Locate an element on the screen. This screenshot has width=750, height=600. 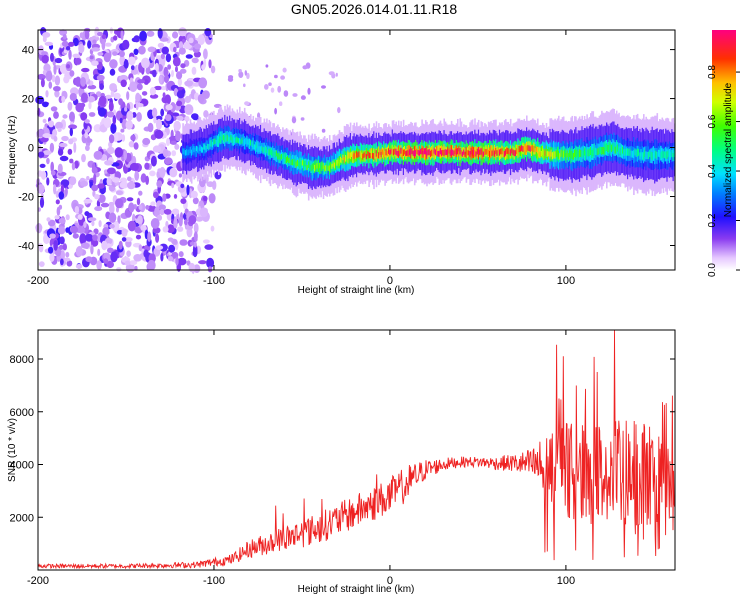
colorbar-tick-label: 0.2 is located at coordinates (712, 220).